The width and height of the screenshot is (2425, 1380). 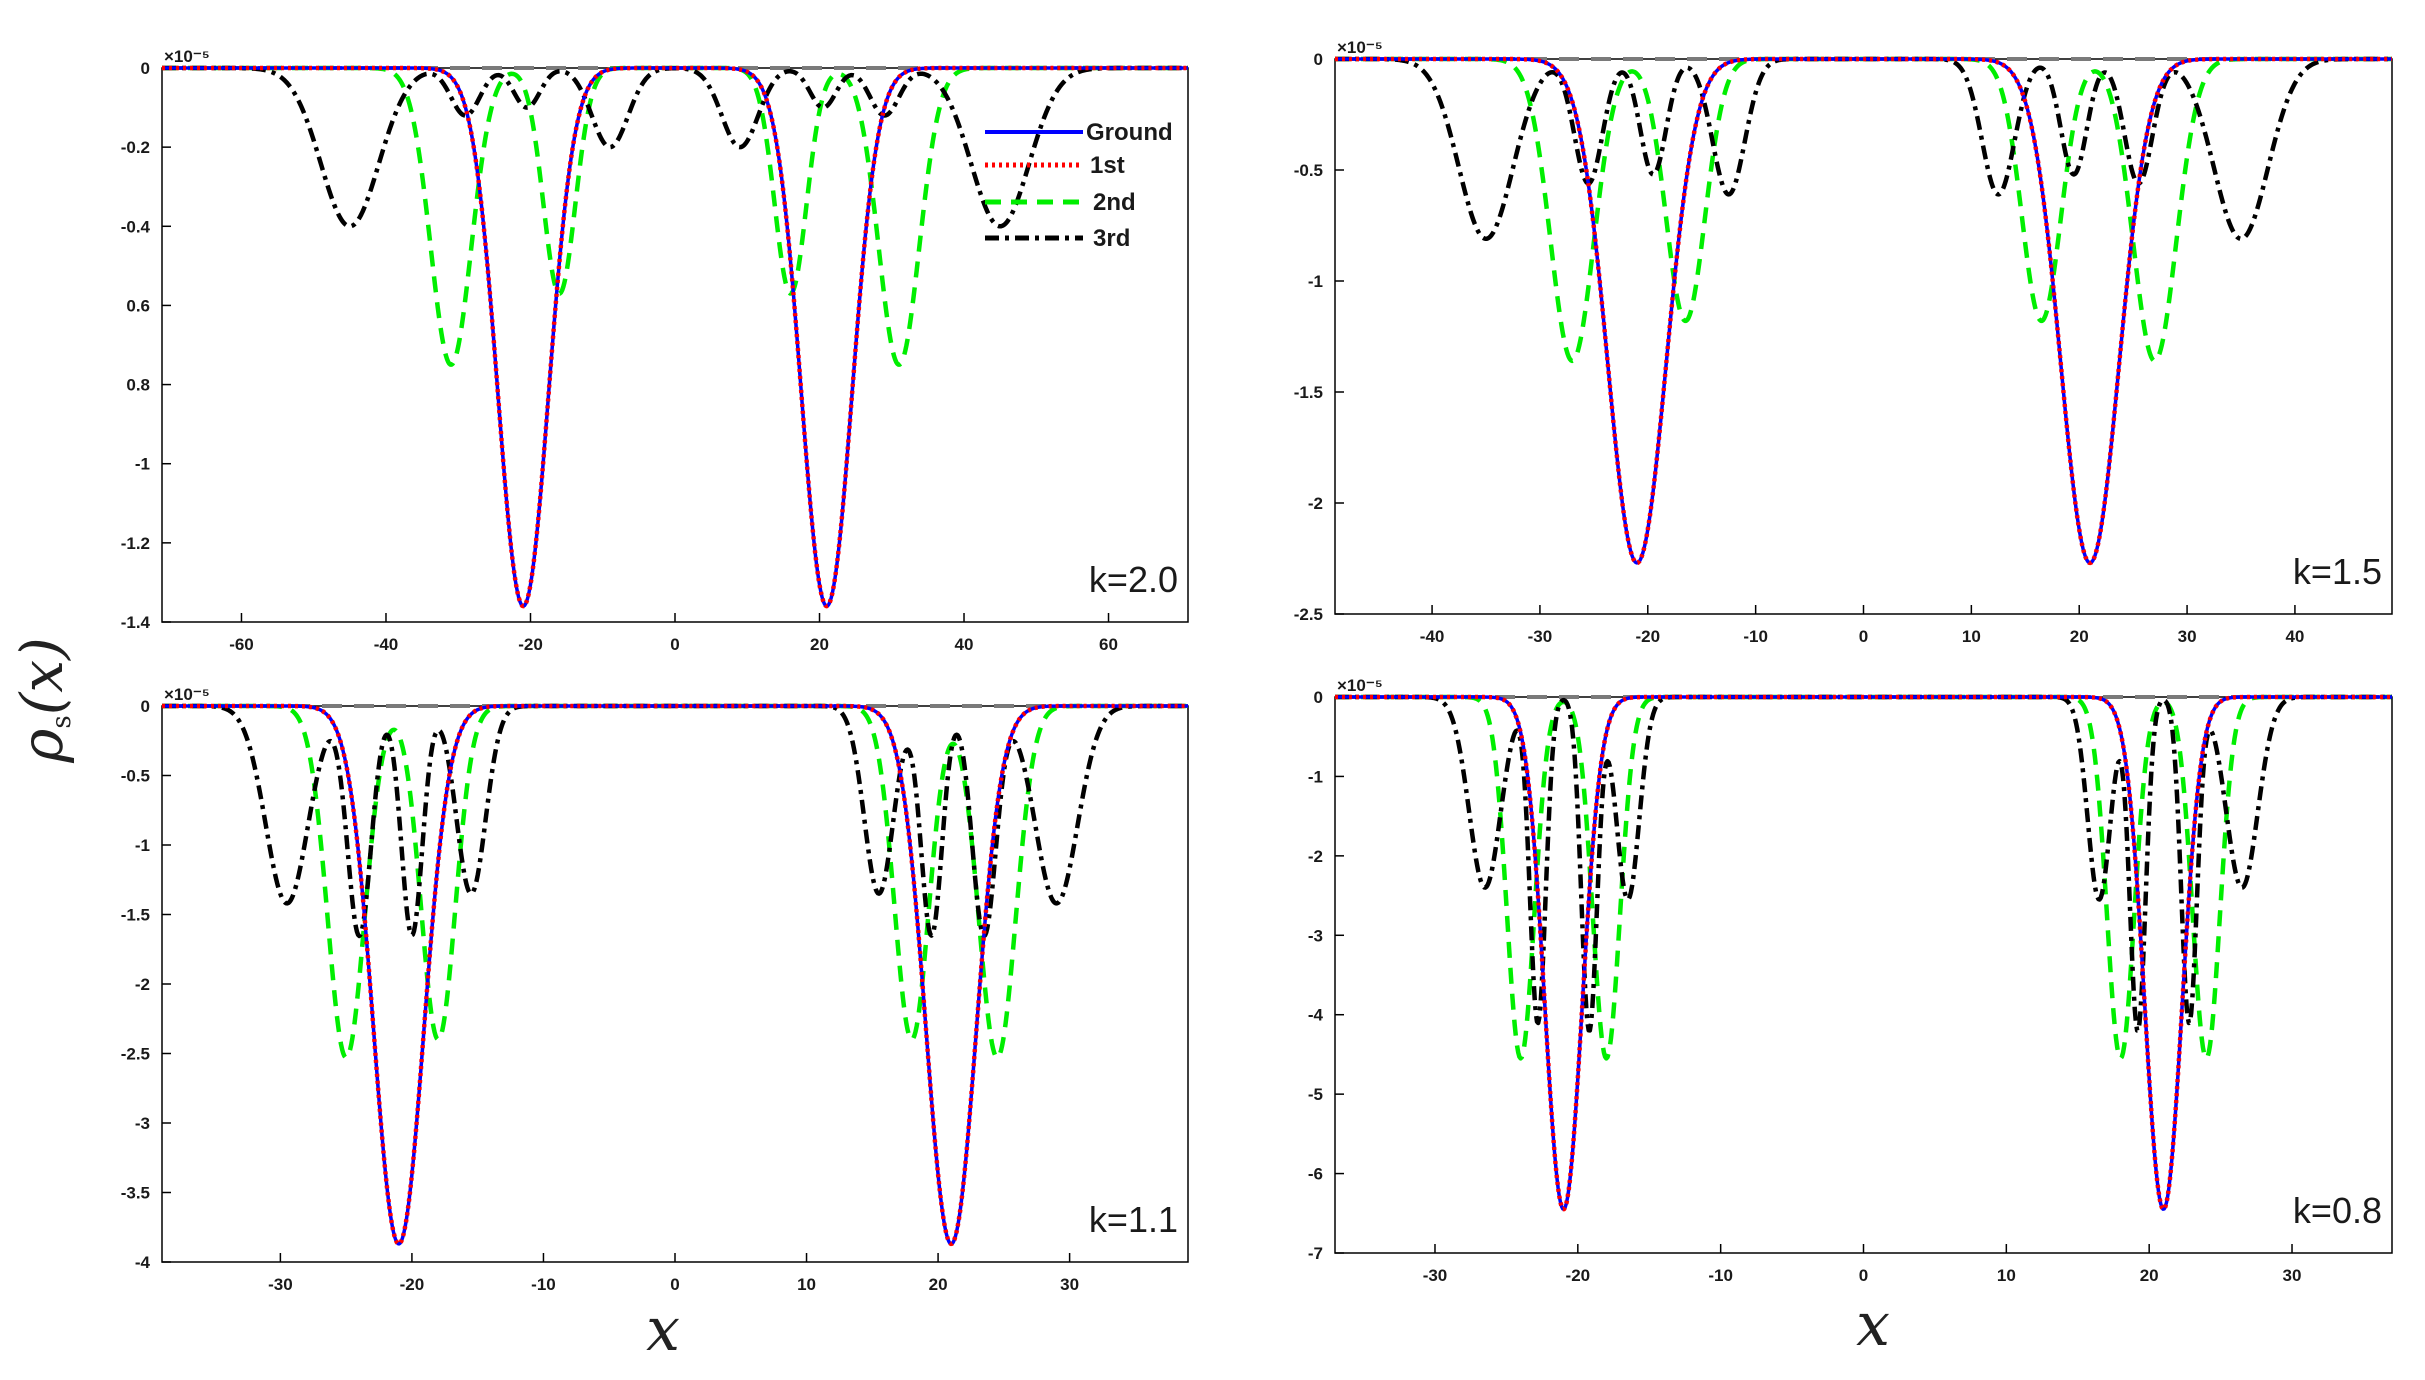 I want to click on xlabel-right: x, so click(x=1873, y=1325).